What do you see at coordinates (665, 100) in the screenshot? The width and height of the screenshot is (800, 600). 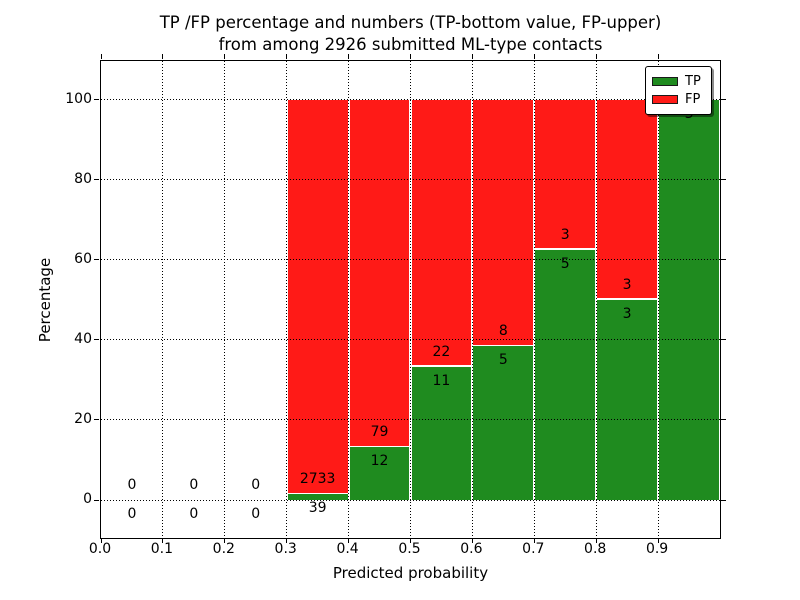 I see `fp-color-swatch` at bounding box center [665, 100].